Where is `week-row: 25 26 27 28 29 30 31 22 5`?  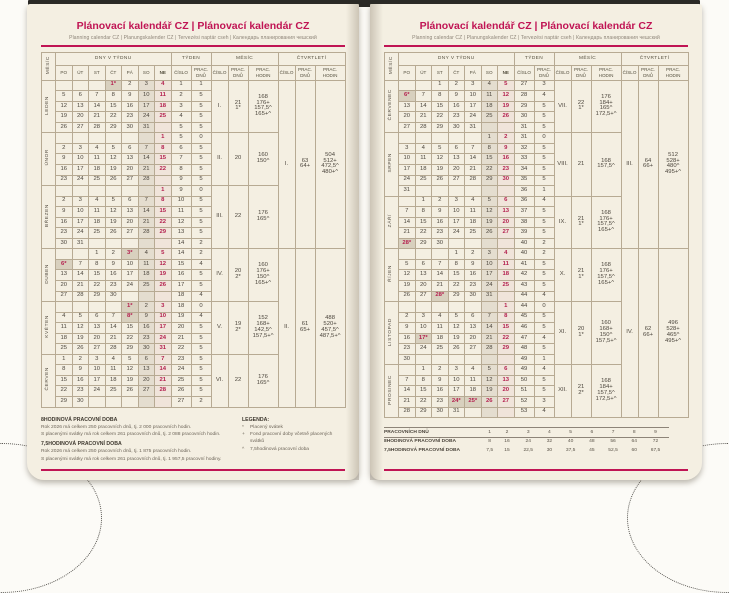 week-row: 25 26 27 28 29 30 31 22 5 is located at coordinates (194, 349).